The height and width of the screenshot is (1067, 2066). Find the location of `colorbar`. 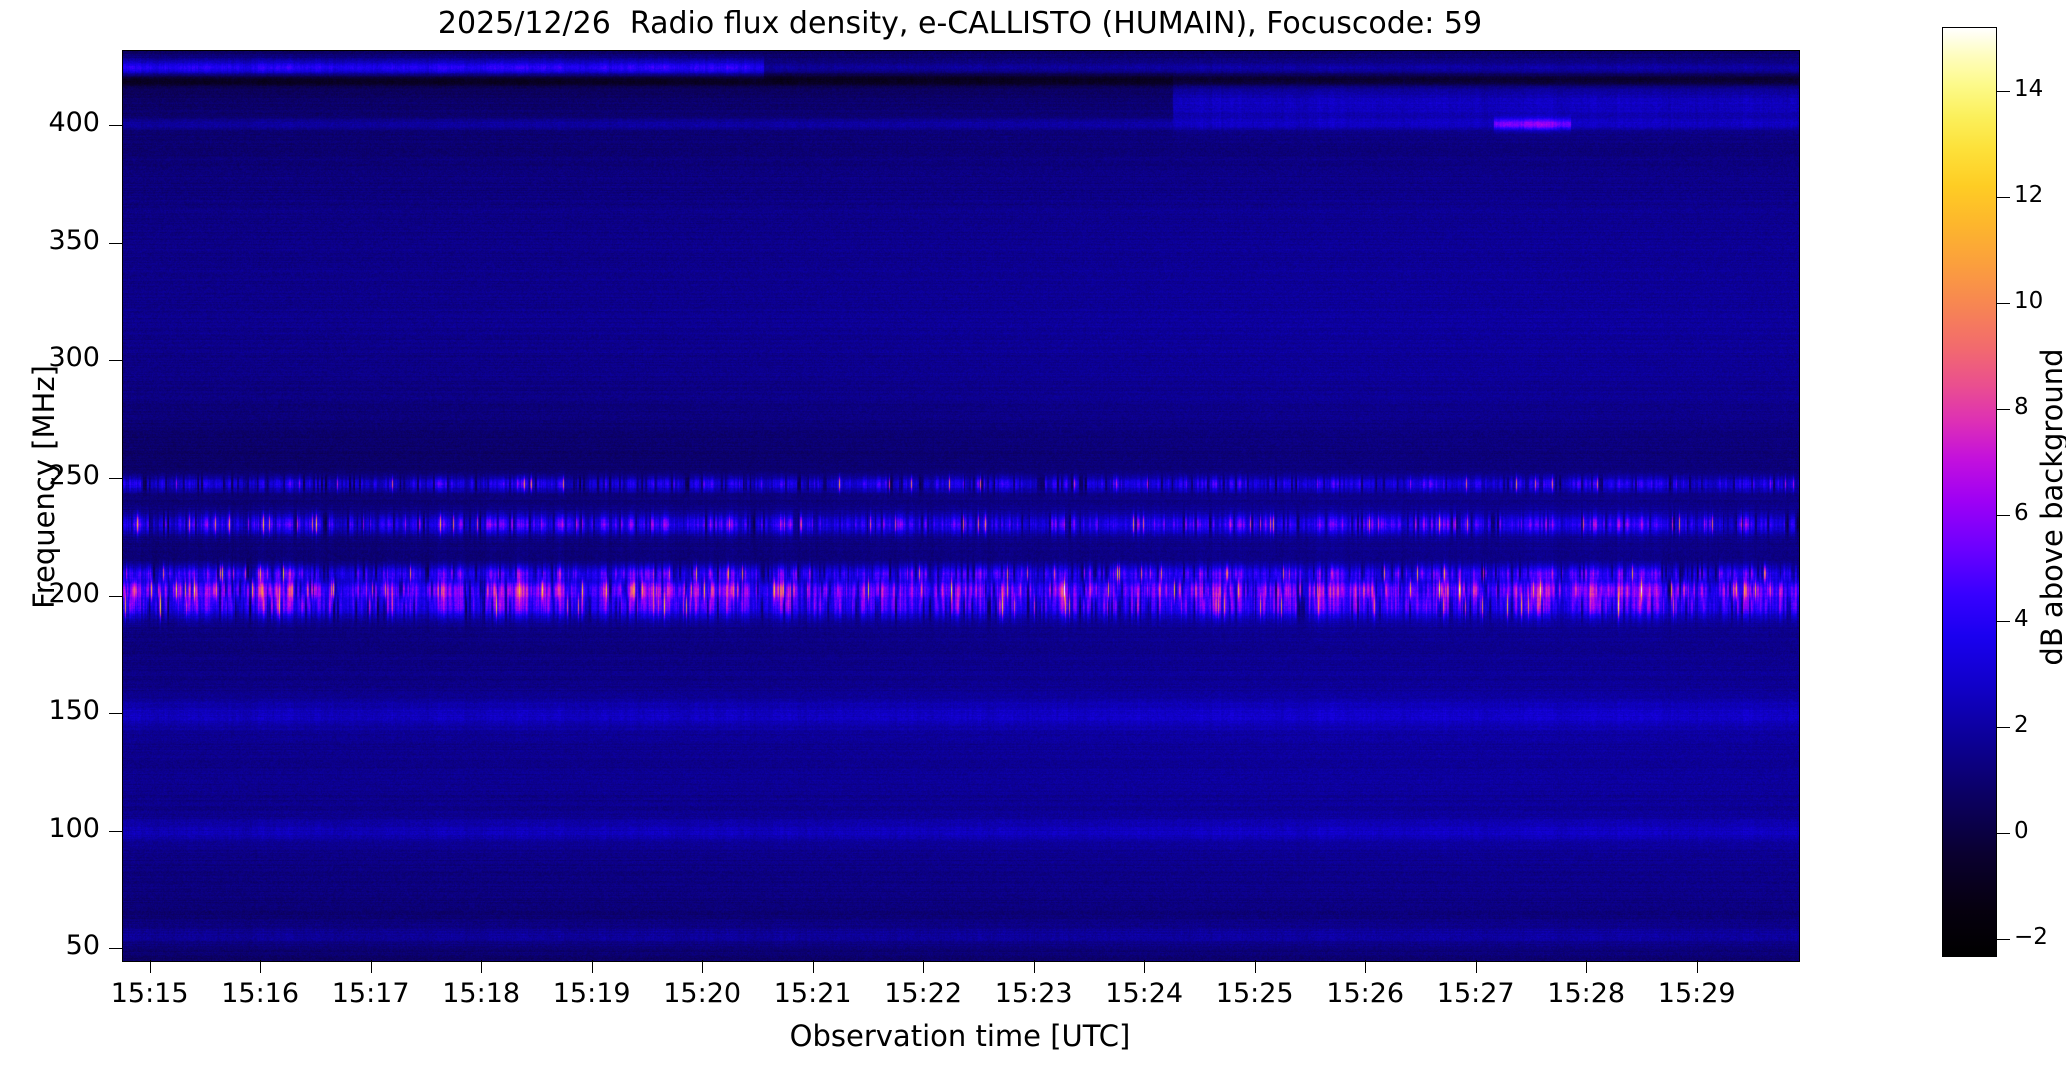

colorbar is located at coordinates (1969, 492).